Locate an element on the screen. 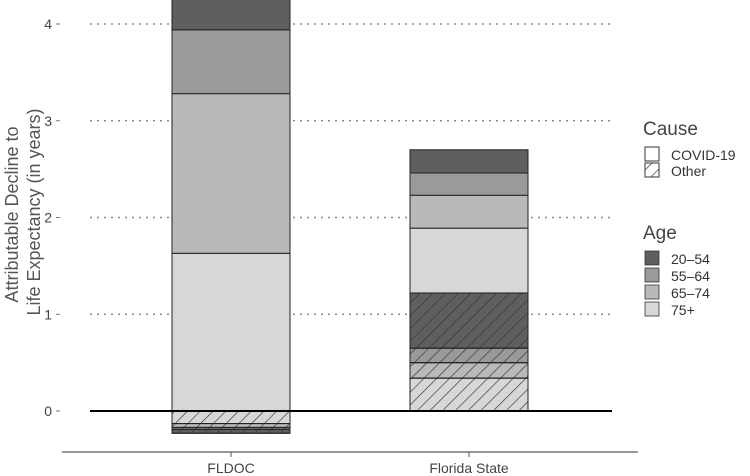  legend-item-other: Other is located at coordinates (675, 170).